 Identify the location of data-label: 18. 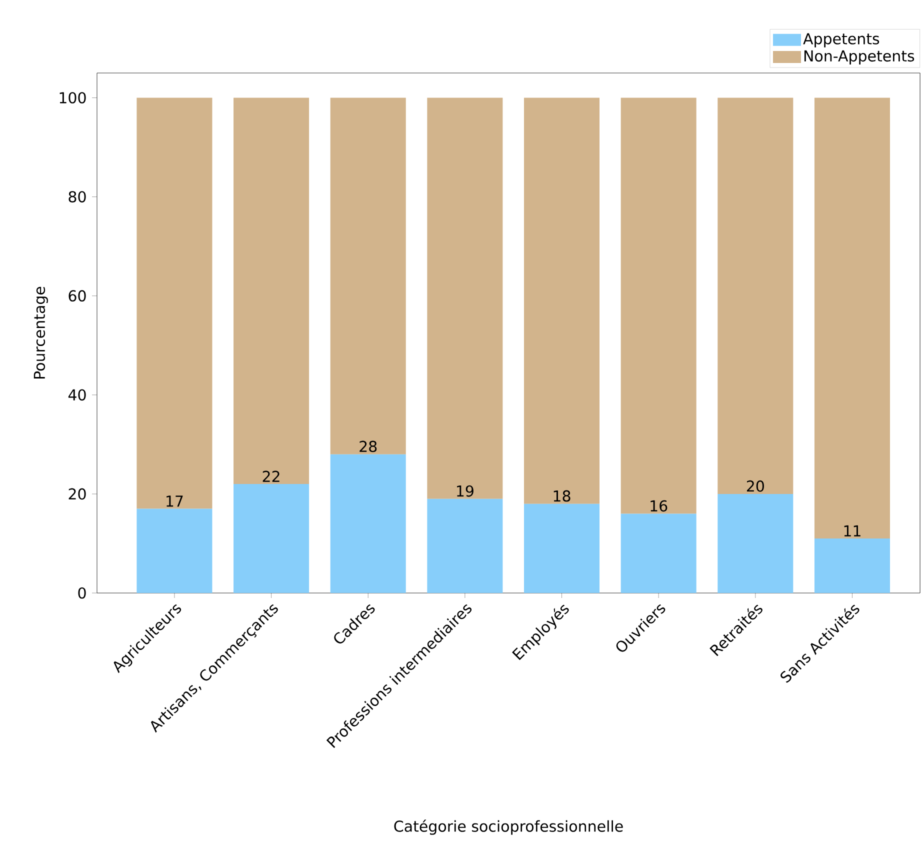
(562, 496).